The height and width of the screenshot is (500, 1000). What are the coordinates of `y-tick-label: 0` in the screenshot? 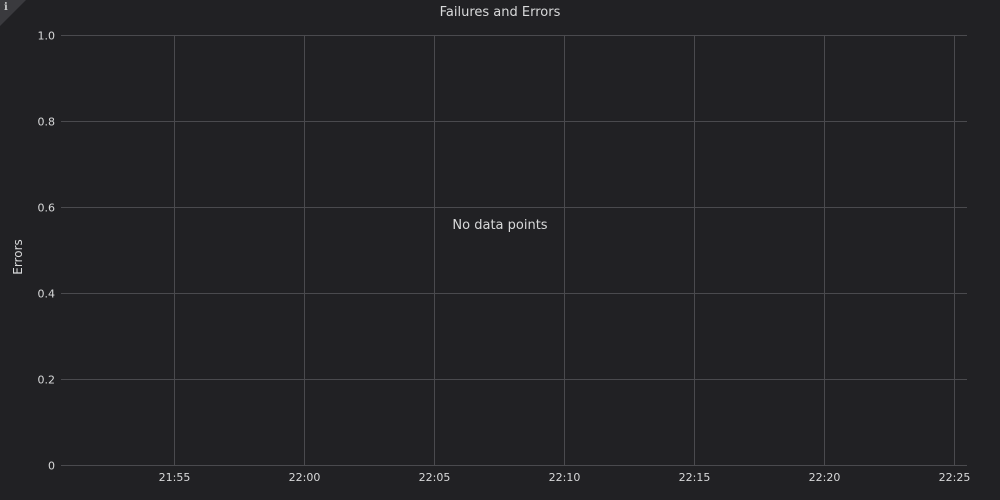 It's located at (51, 466).